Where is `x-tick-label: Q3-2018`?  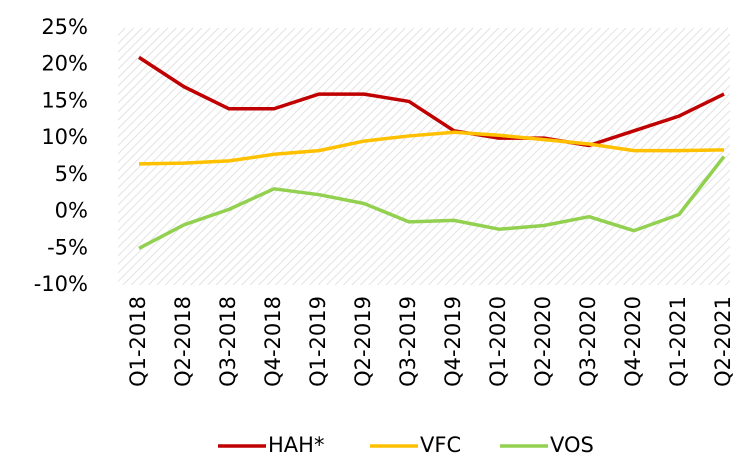
x-tick-label: Q3-2018 is located at coordinates (228, 341).